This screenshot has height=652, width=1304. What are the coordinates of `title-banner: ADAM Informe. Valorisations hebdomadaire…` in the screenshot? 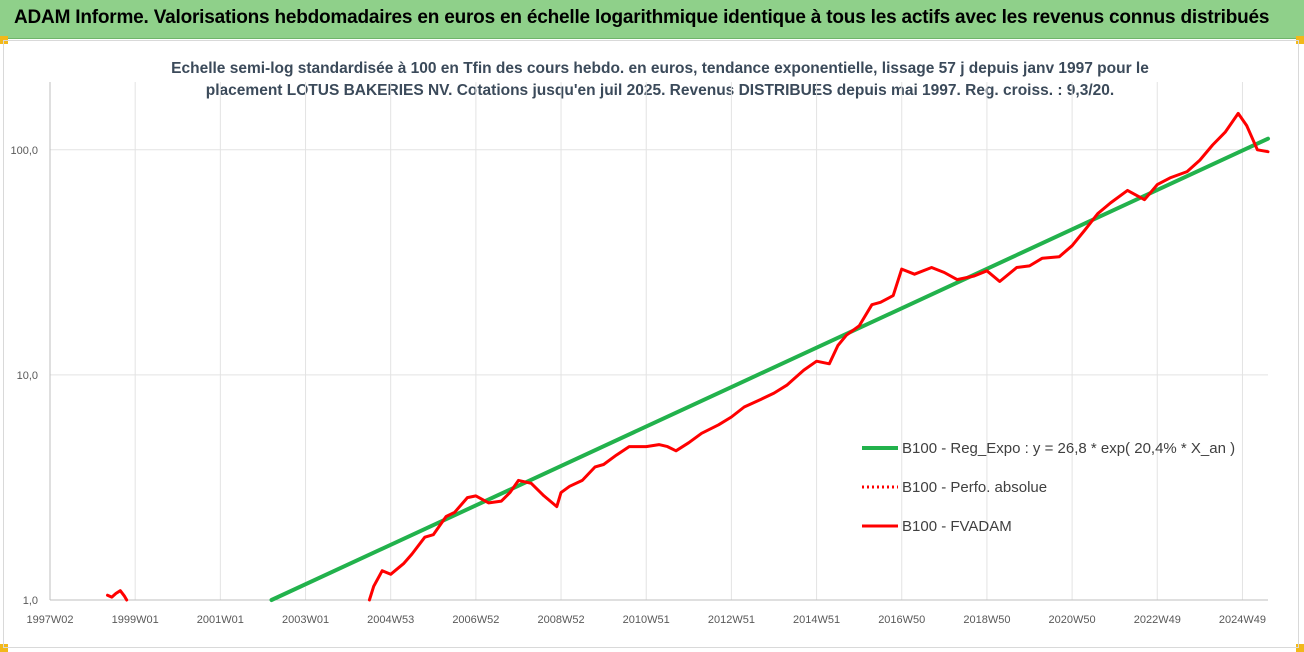 It's located at (652, 19).